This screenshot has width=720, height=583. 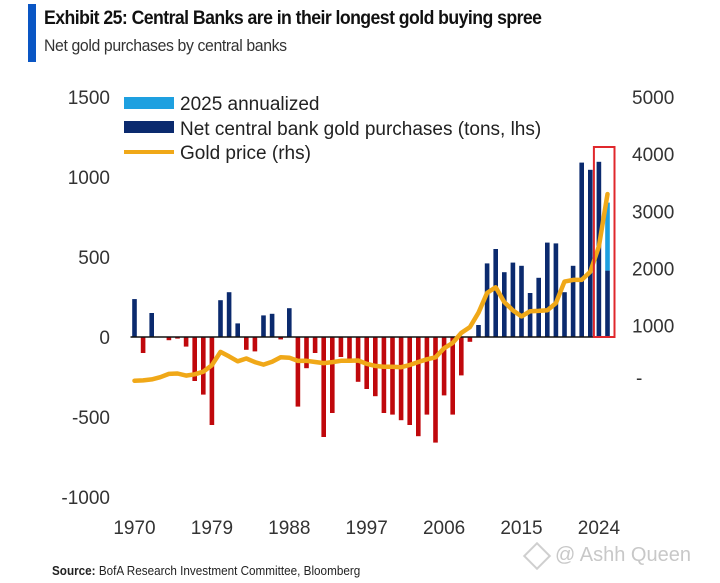 I want to click on bar-2005, so click(x=435, y=390).